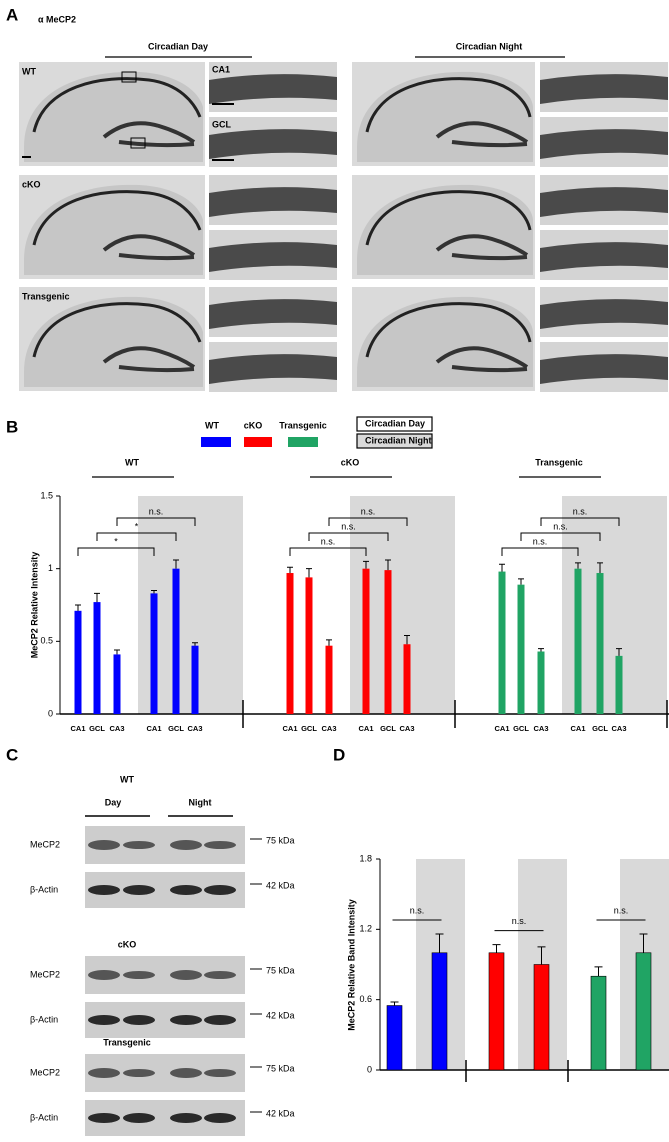 The image size is (669, 1142). I want to click on row-label: cKO, so click(31, 184).